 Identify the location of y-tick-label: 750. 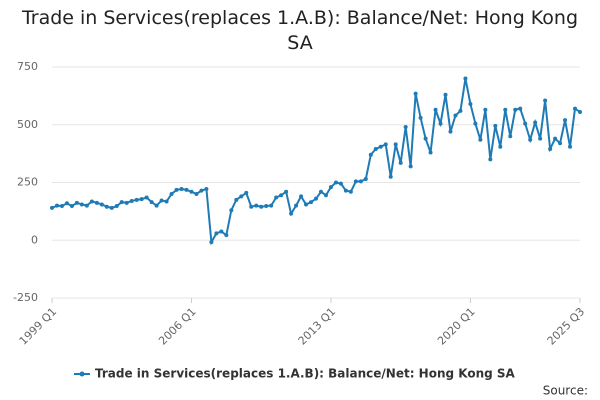
(27, 66).